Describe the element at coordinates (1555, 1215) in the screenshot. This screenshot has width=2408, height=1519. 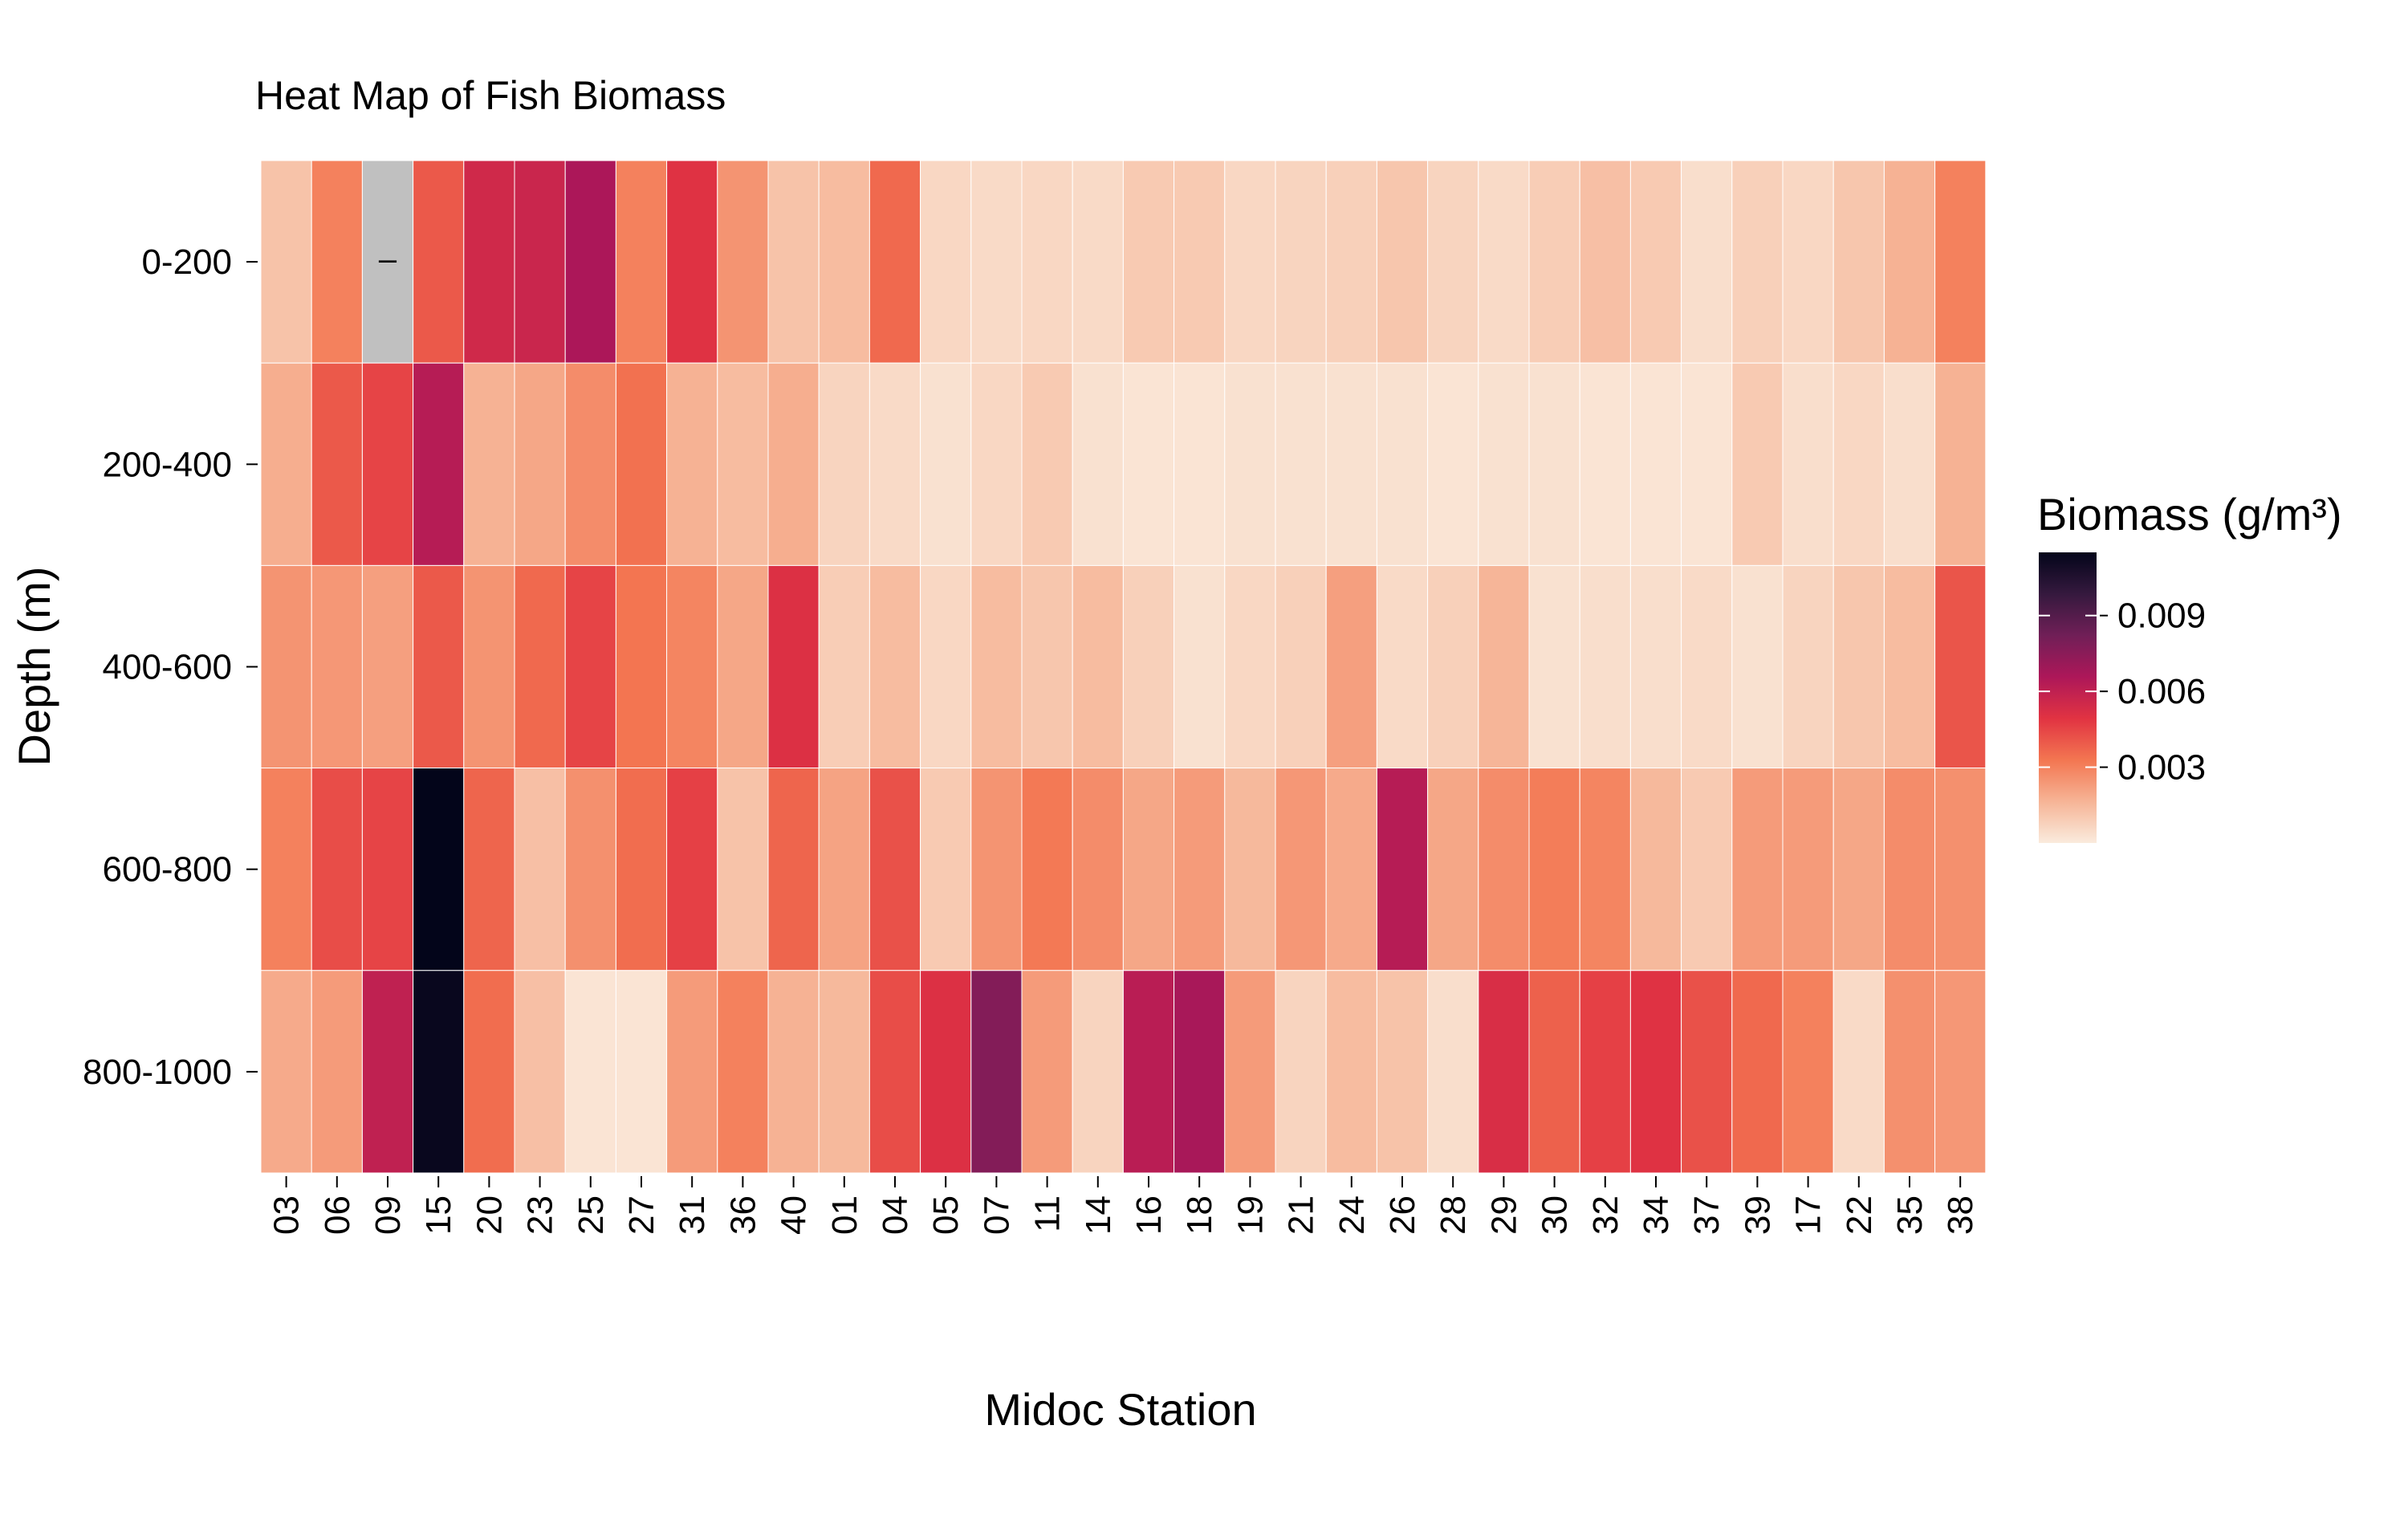
I see `x-tick-label: 30` at that location.